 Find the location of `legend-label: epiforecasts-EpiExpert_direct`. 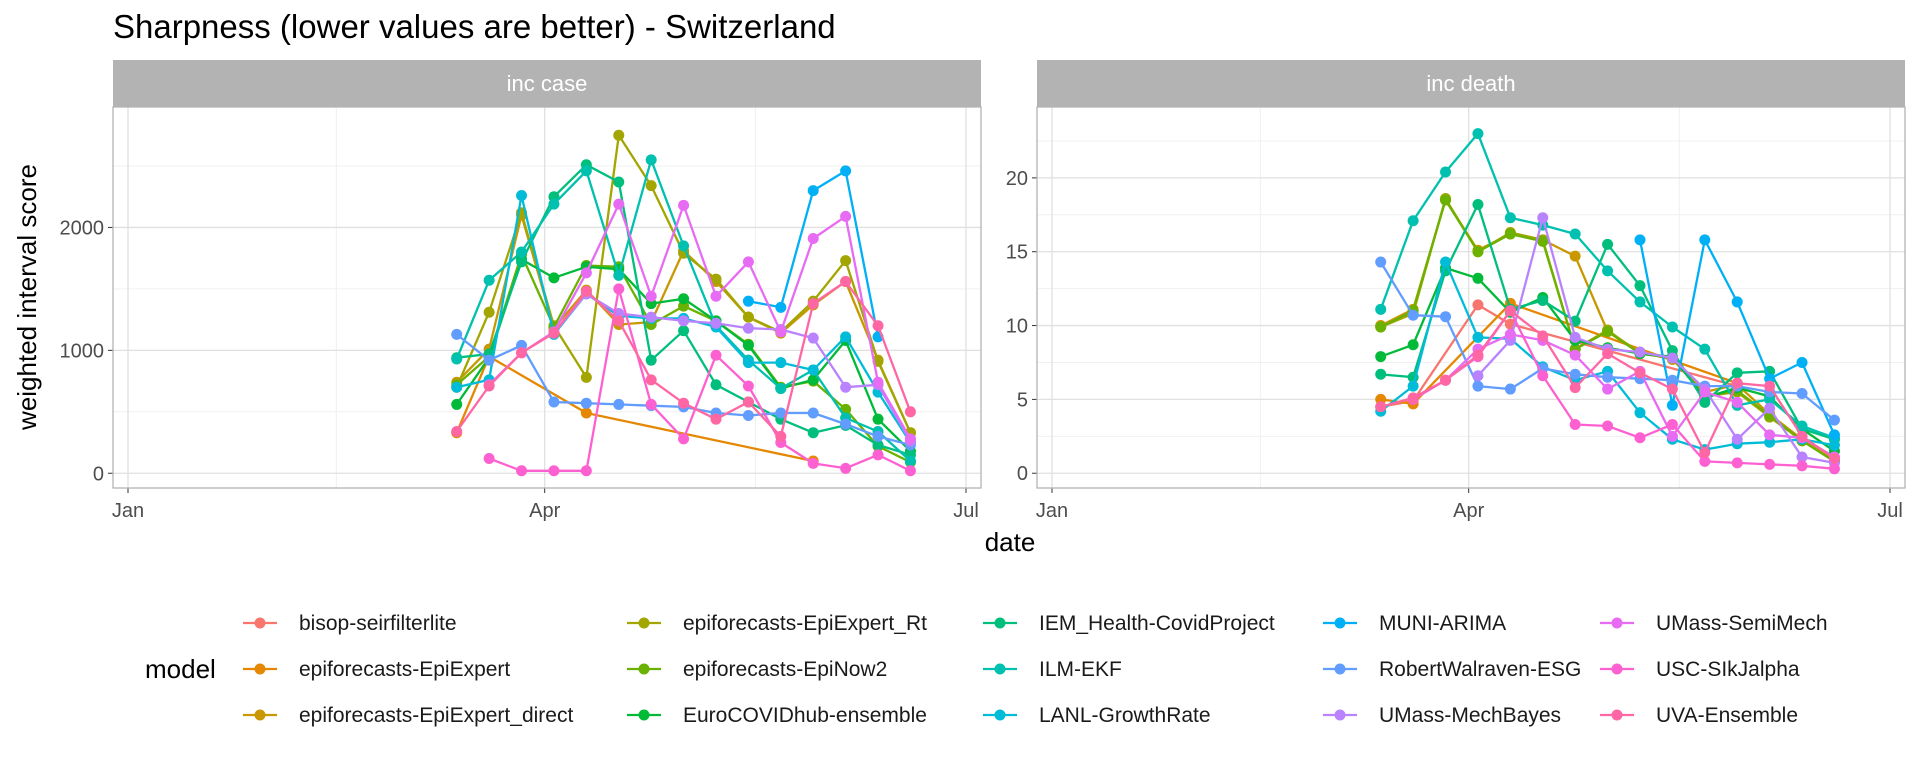

legend-label: epiforecasts-EpiExpert_direct is located at coordinates (436, 715).